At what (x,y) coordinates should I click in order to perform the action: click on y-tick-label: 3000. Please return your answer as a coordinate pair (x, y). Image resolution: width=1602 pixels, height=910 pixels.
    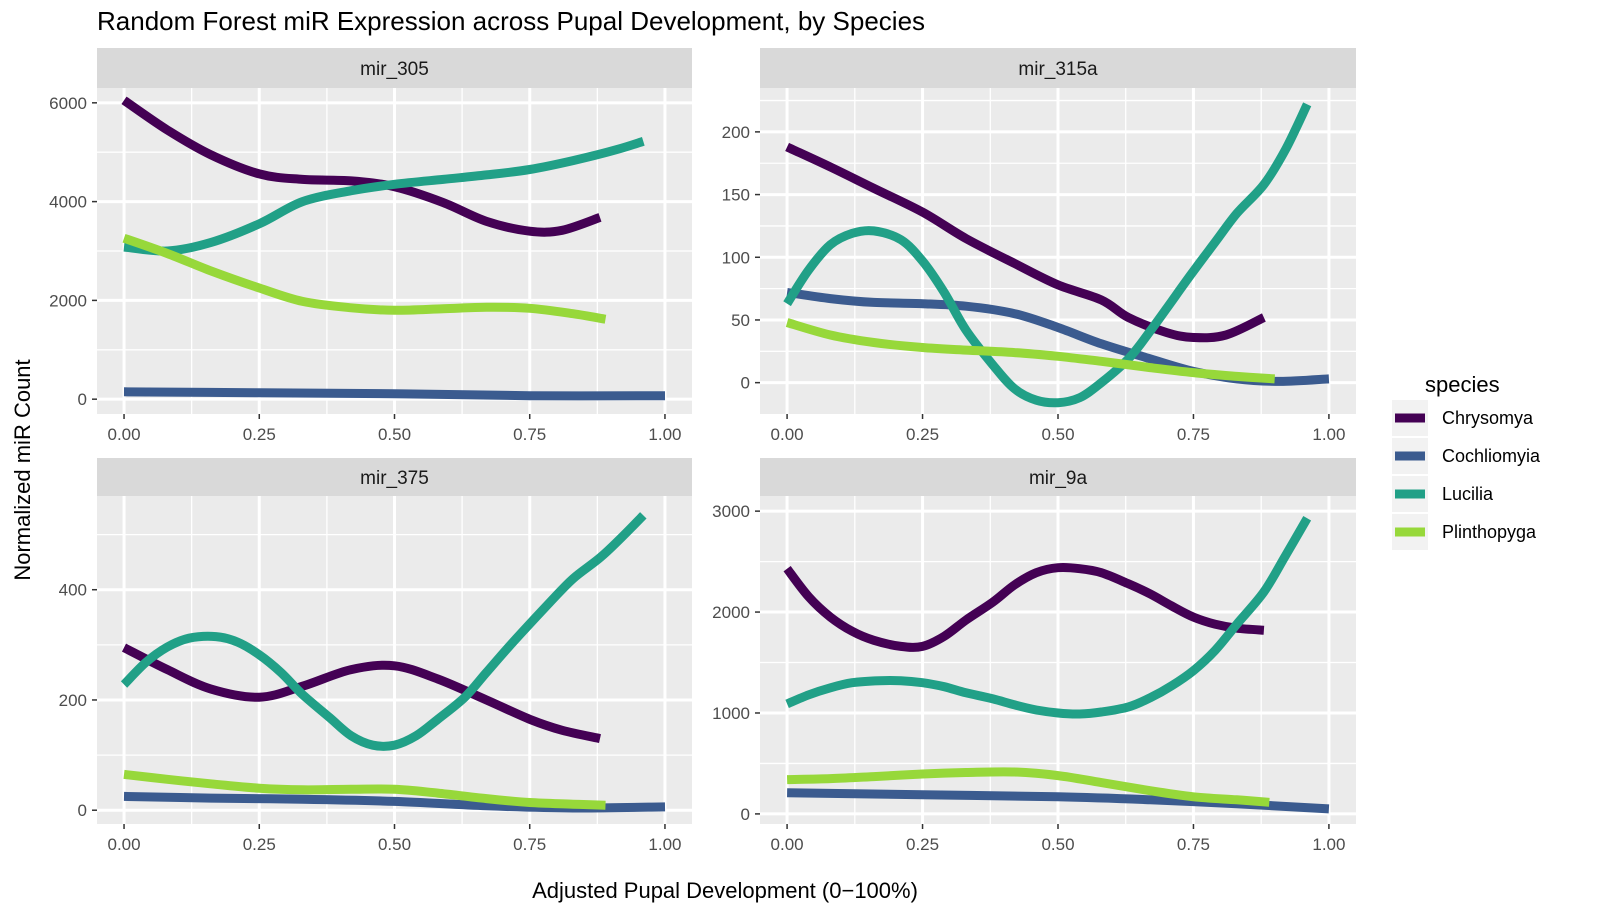
    Looking at the image, I should click on (731, 511).